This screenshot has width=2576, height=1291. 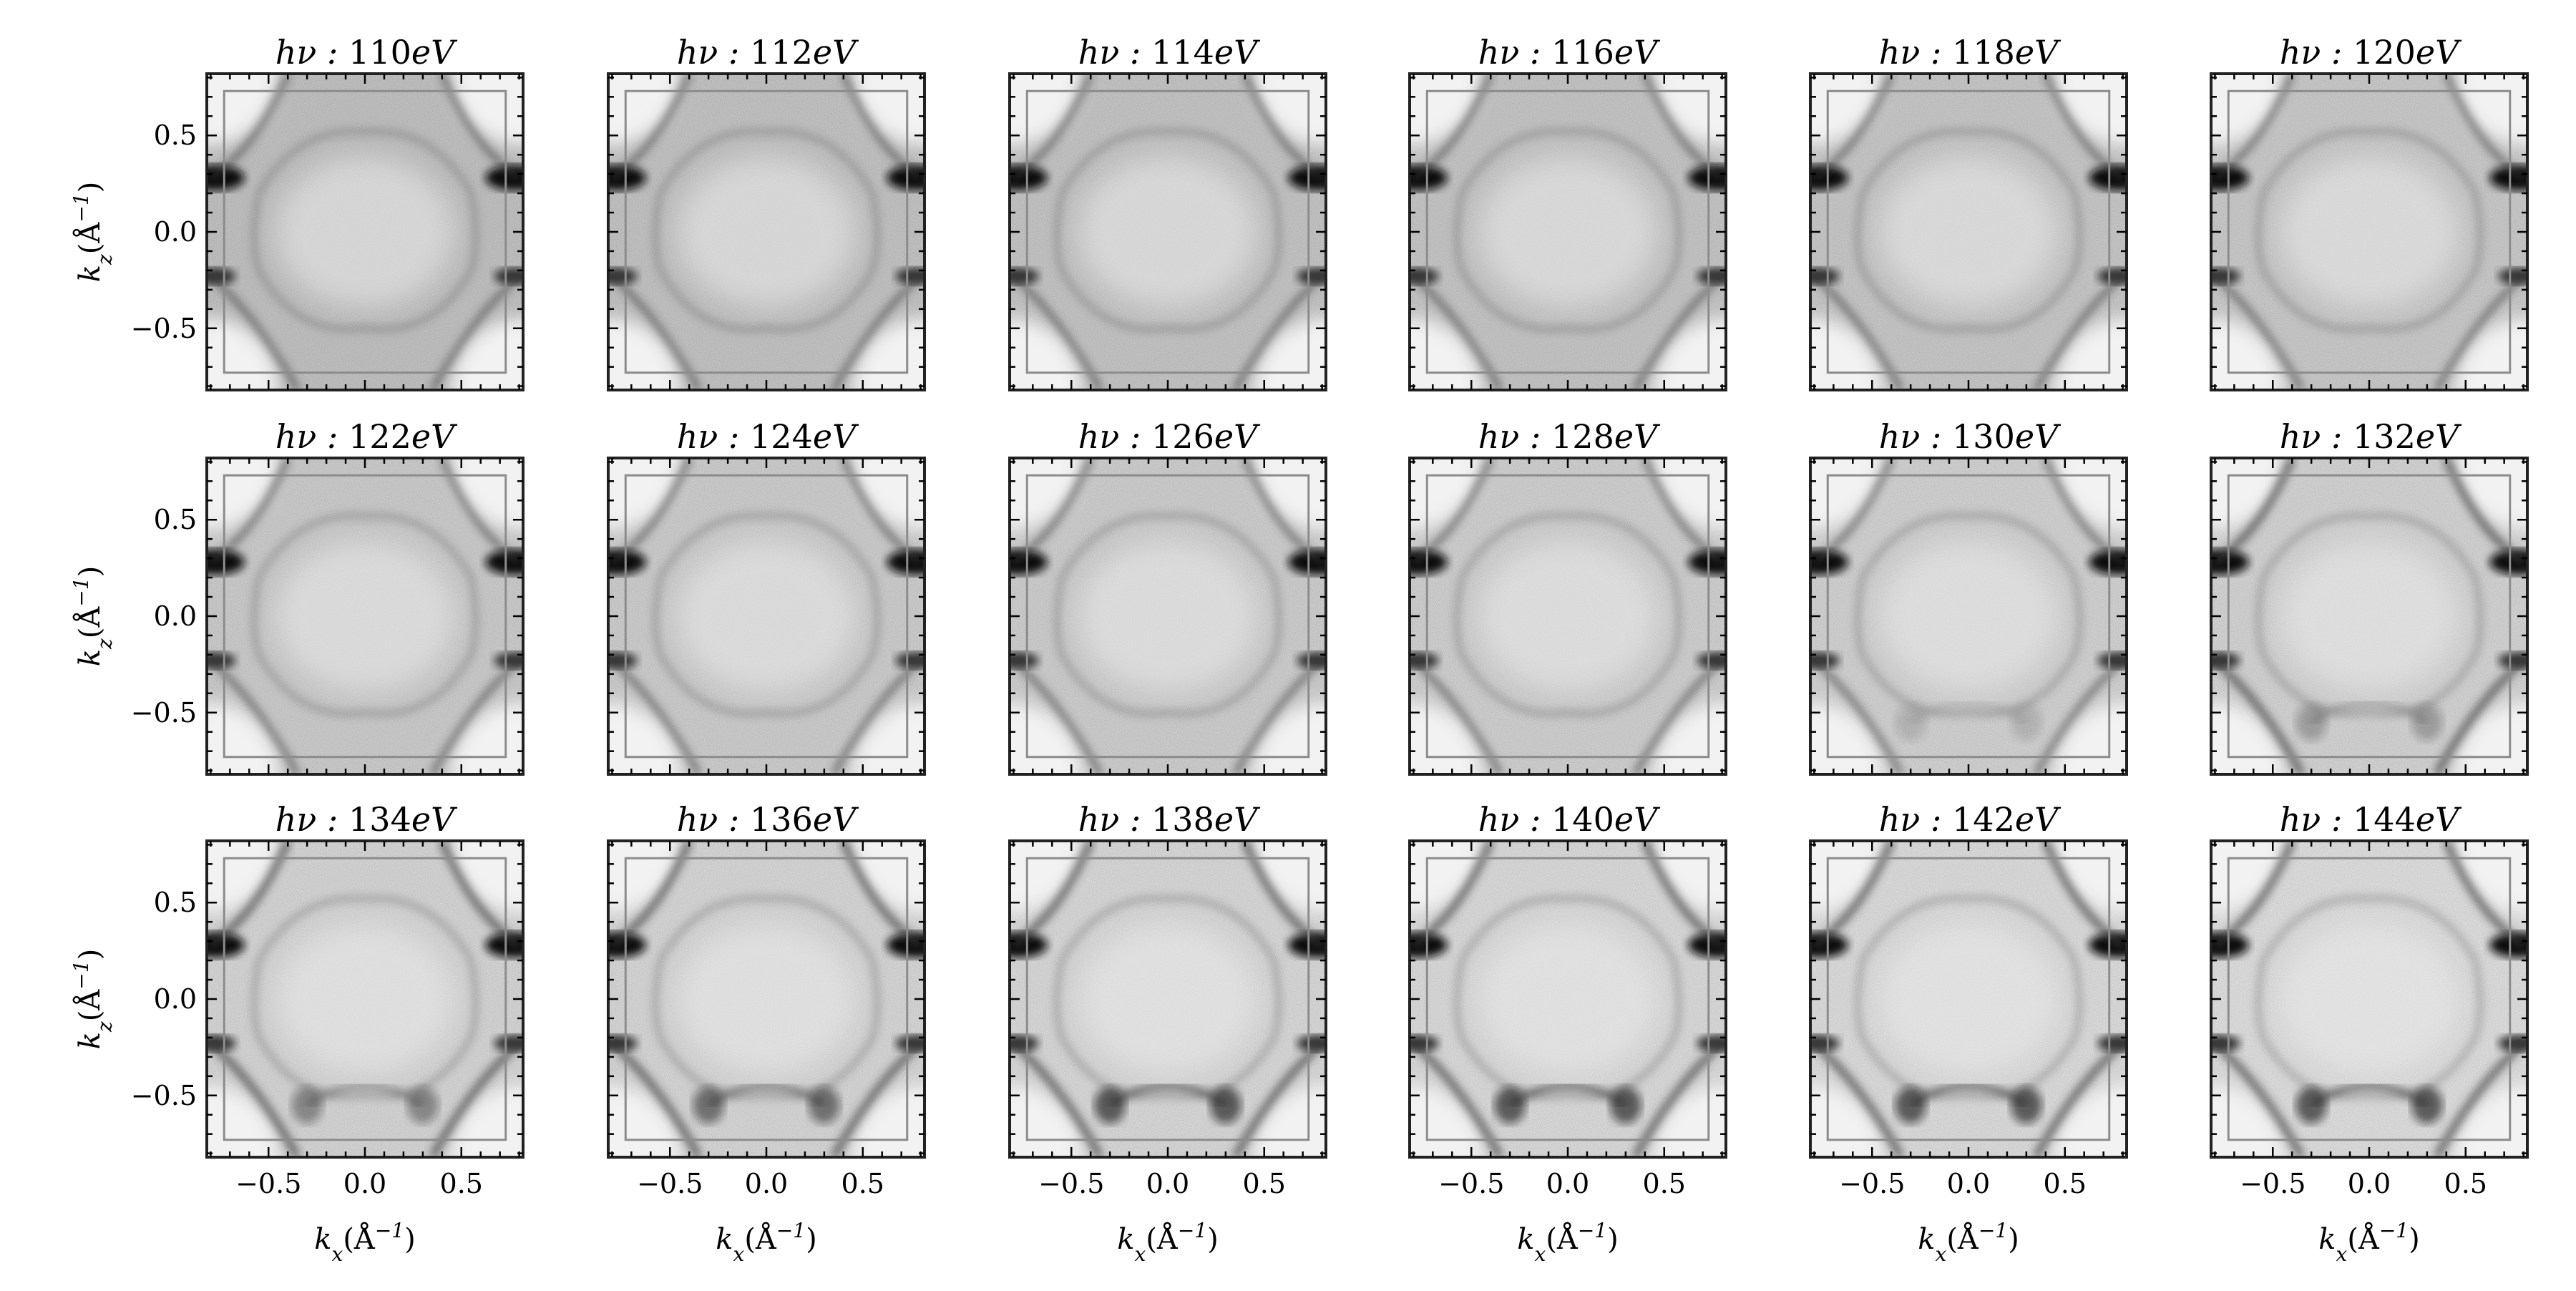 What do you see at coordinates (1169, 819) in the screenshot?
I see `panel-title: hν : 138eV` at bounding box center [1169, 819].